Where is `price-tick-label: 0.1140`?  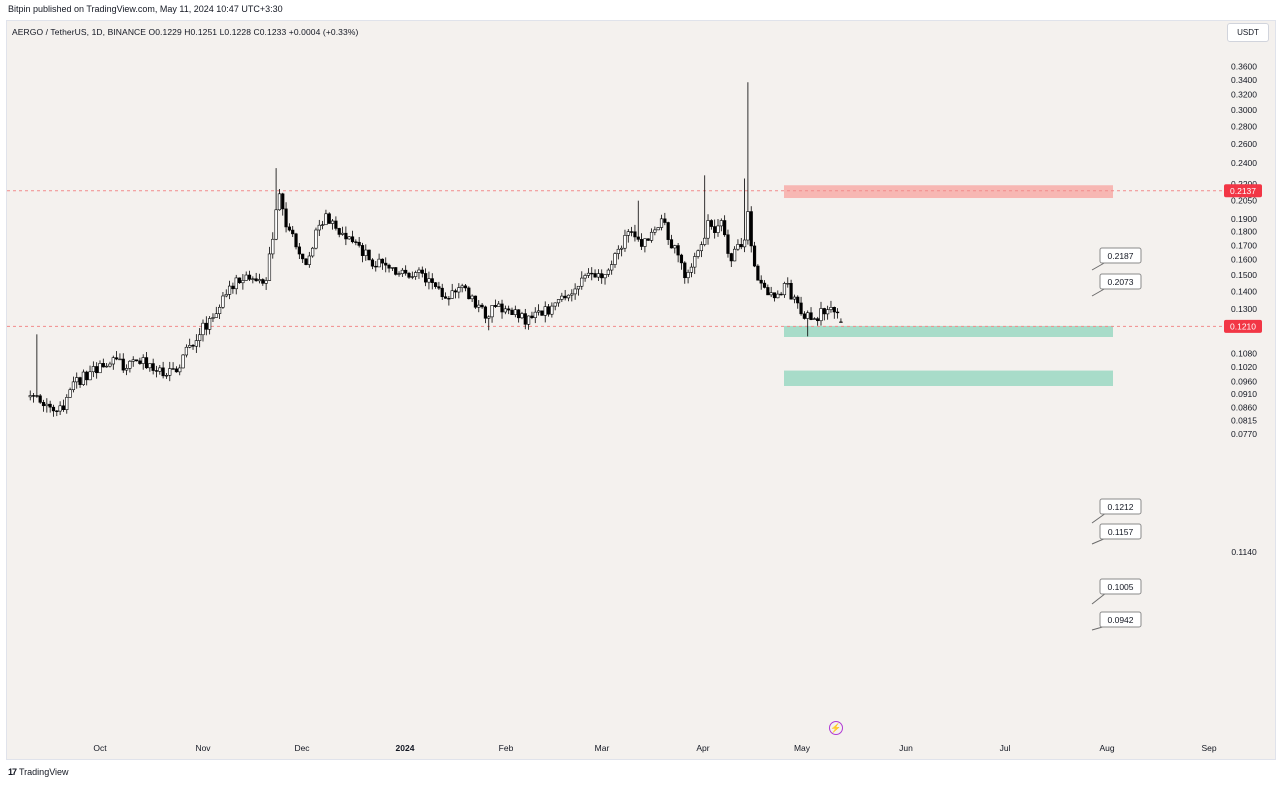 price-tick-label: 0.1140 is located at coordinates (1244, 552).